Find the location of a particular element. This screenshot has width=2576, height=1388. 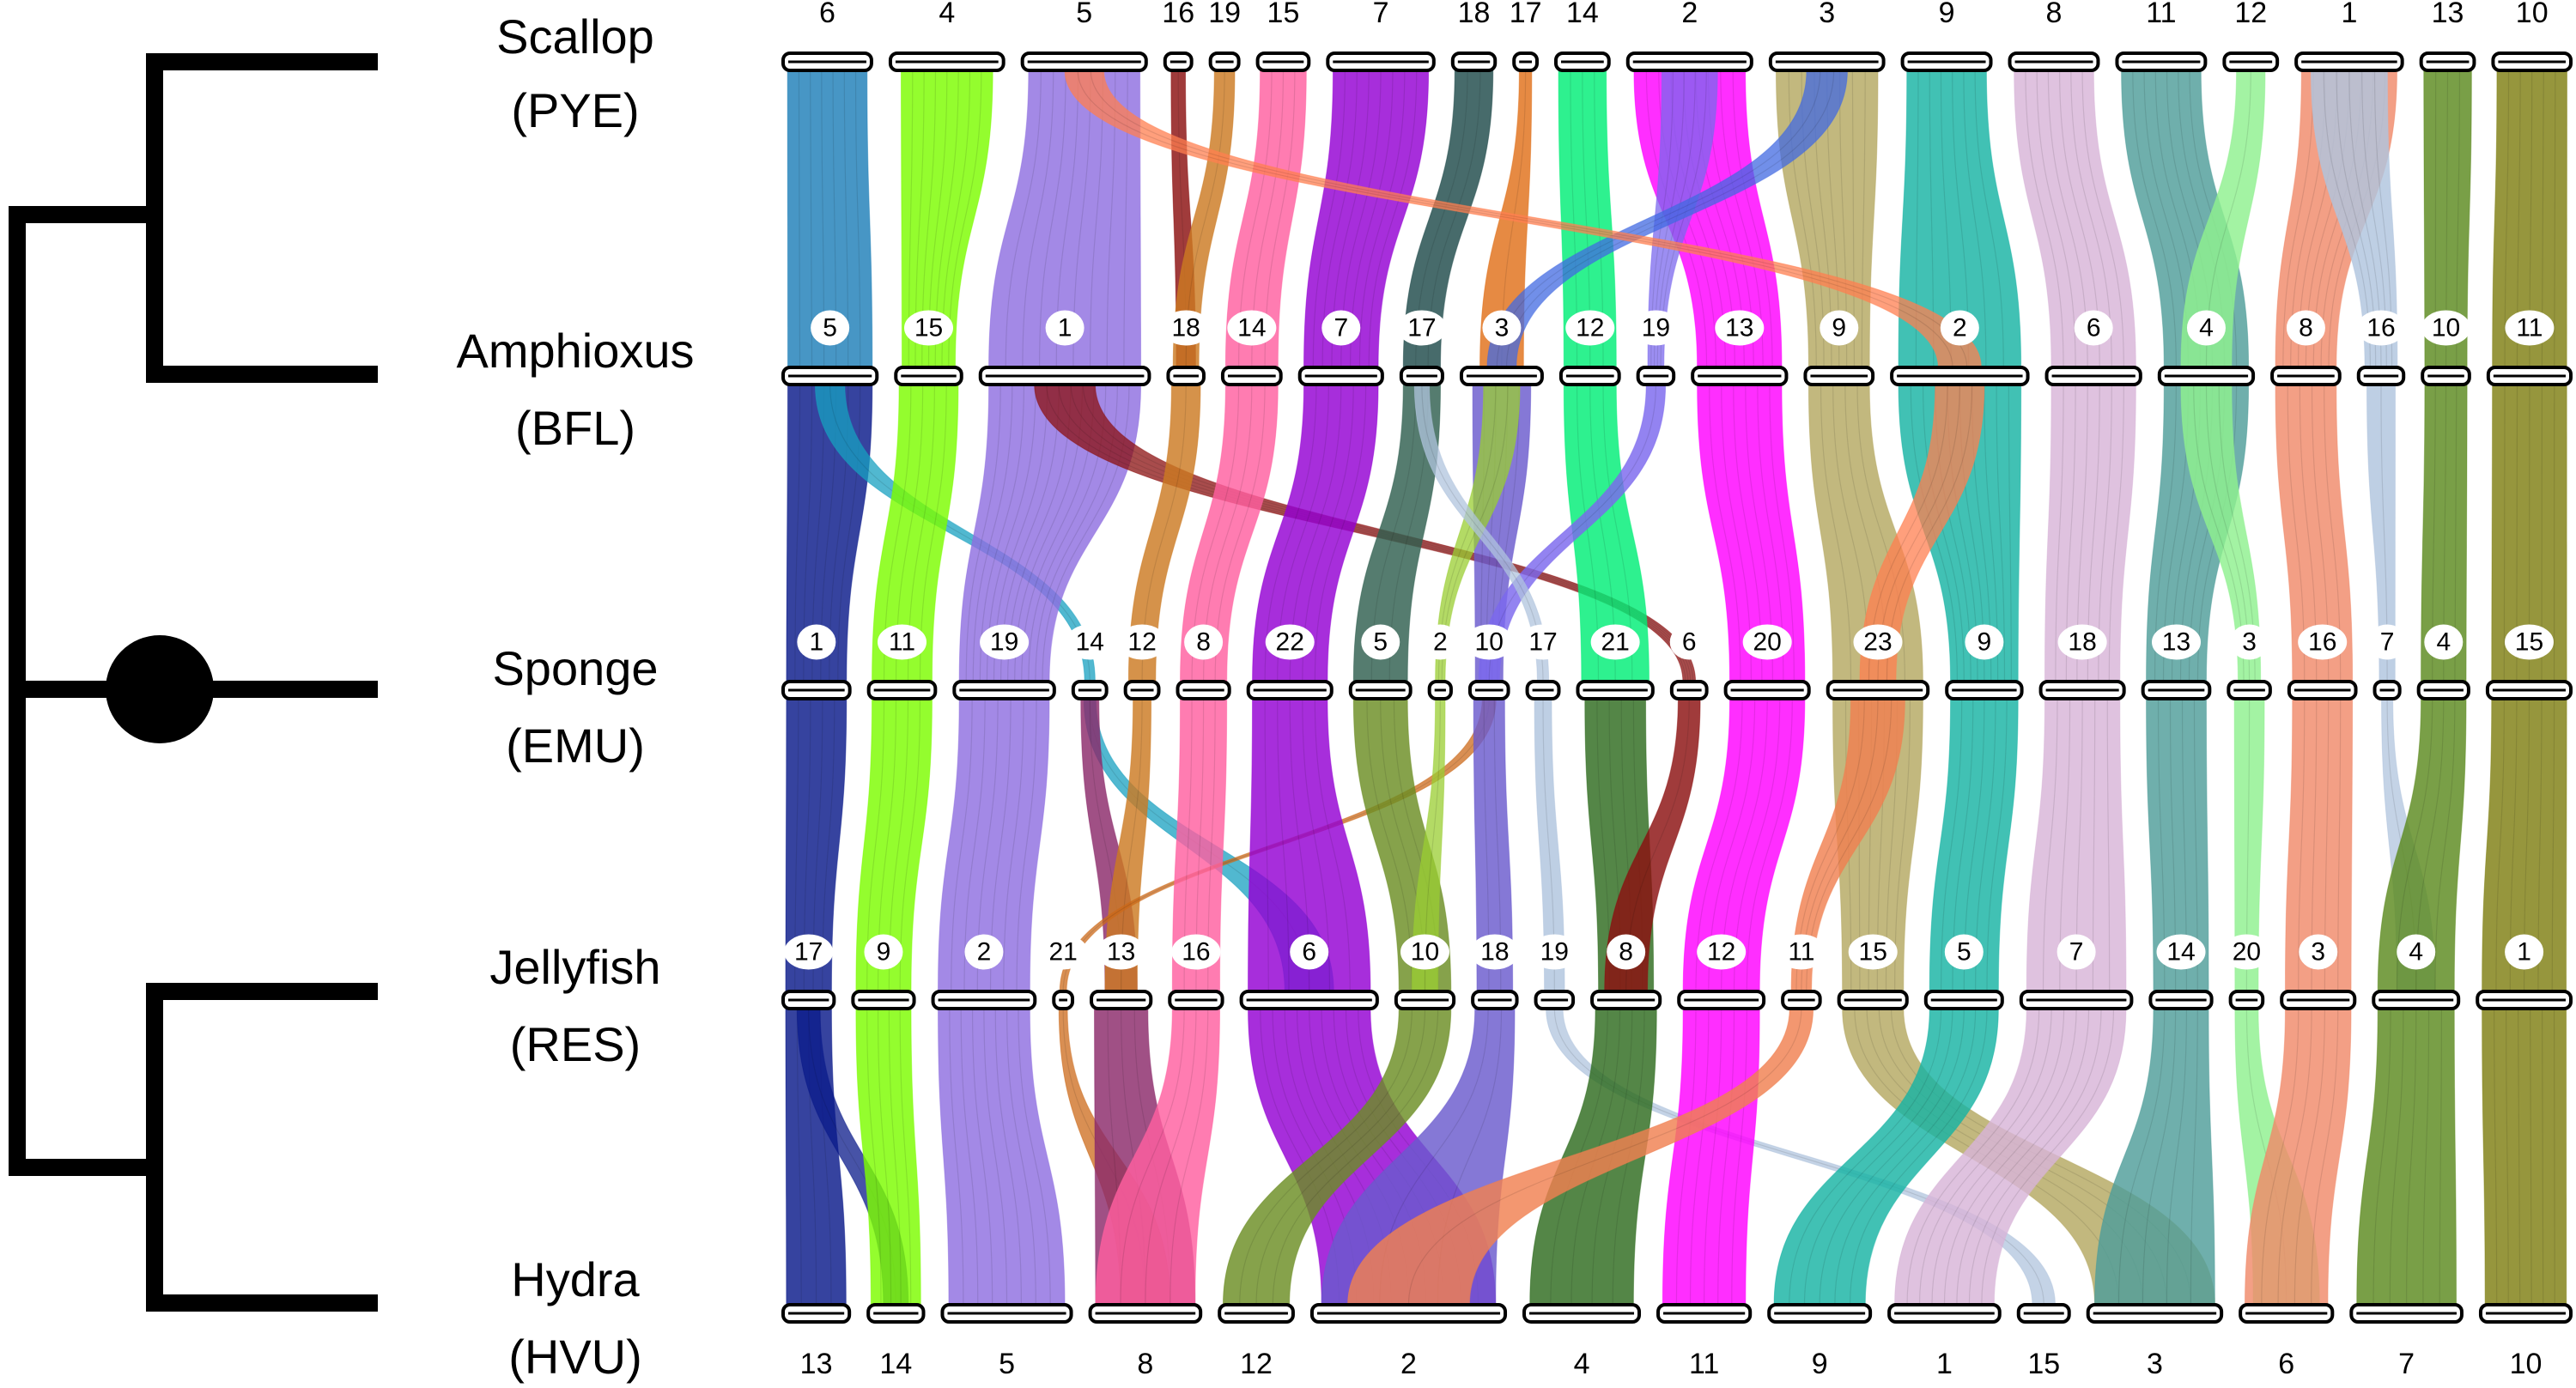

chromosome-label-hydra-8: 8 is located at coordinates (1145, 1364).